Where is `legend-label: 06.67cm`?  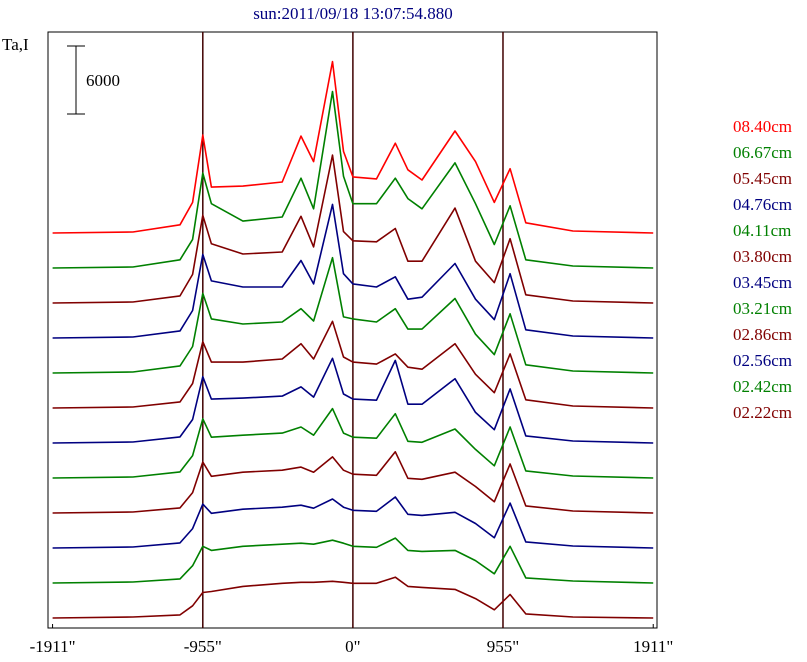 legend-label: 06.67cm is located at coordinates (762, 152).